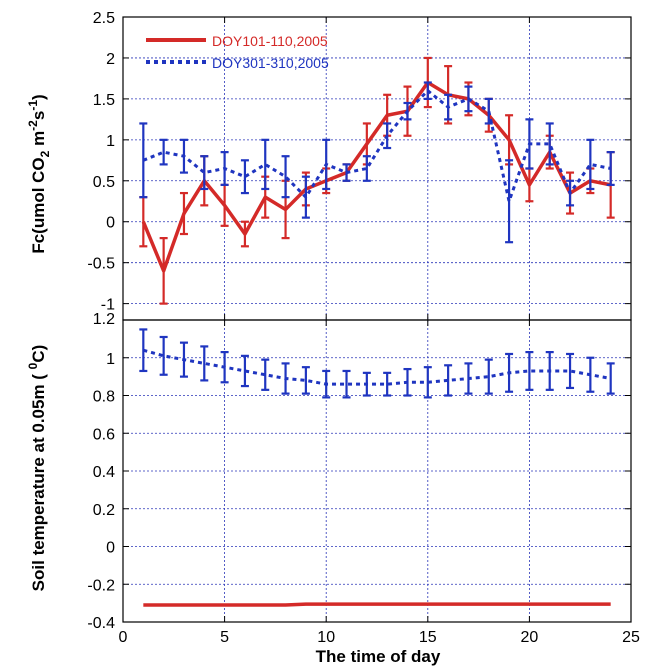 This screenshot has width=649, height=671. Describe the element at coordinates (104, 182) in the screenshot. I see `y-tick-label: 0.5` at that location.